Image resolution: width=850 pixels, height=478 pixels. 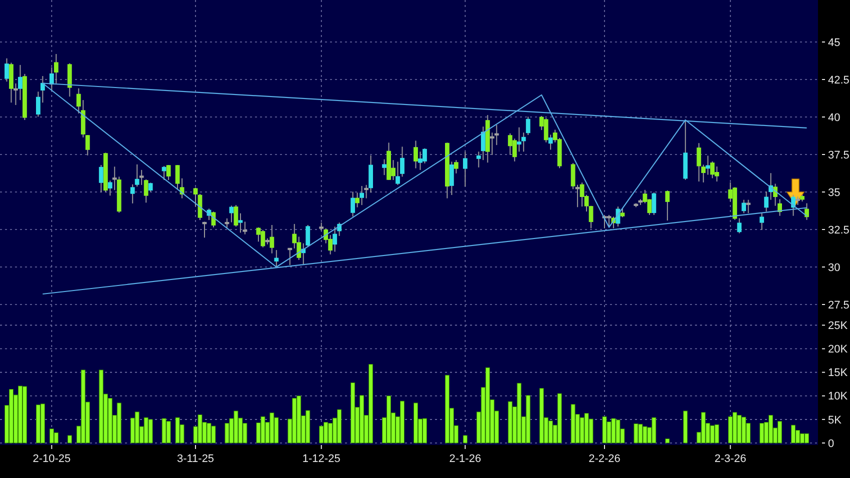 I want to click on x-tick-label: 3-11-25, so click(x=195, y=459).